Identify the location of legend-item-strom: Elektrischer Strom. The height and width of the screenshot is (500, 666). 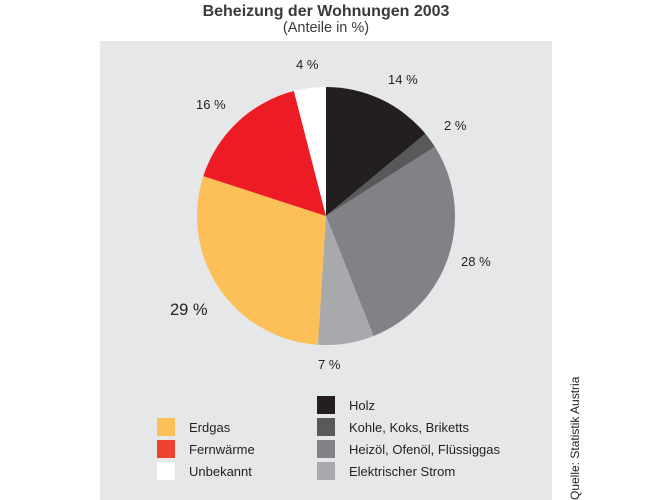
(386, 471).